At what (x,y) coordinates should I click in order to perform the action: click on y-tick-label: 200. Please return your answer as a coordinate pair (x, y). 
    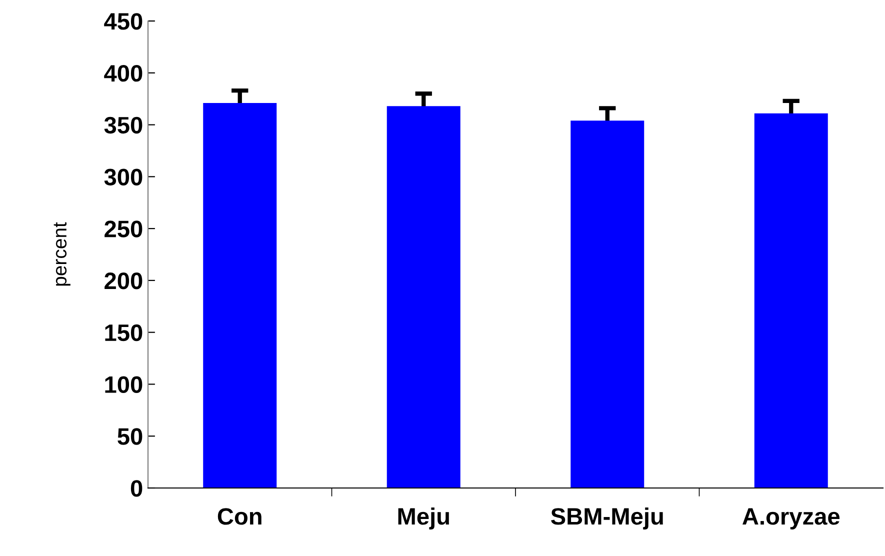
    Looking at the image, I should click on (123, 281).